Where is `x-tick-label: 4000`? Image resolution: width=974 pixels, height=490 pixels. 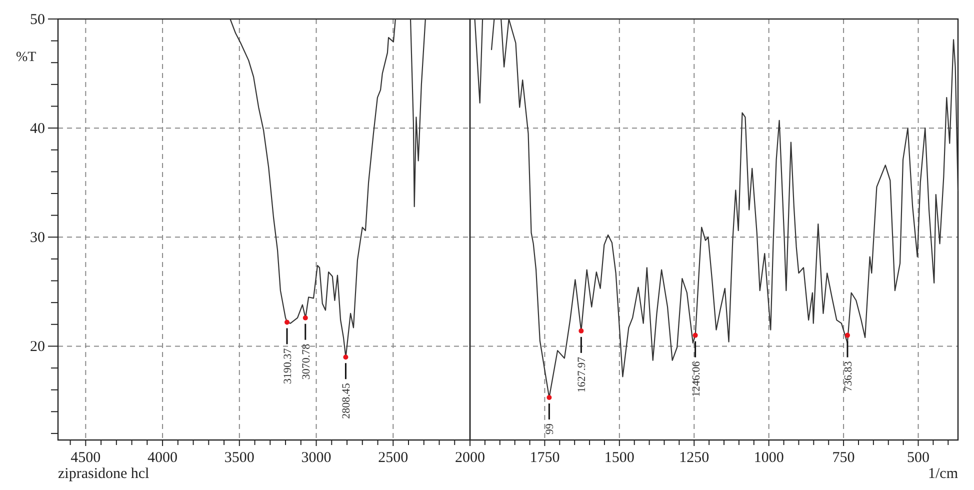
x-tick-label: 4000 is located at coordinates (163, 458).